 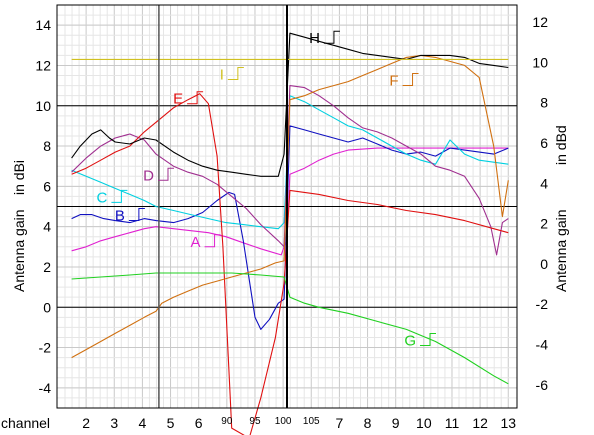 I want to click on x-tick-label: 3, so click(x=114, y=423).